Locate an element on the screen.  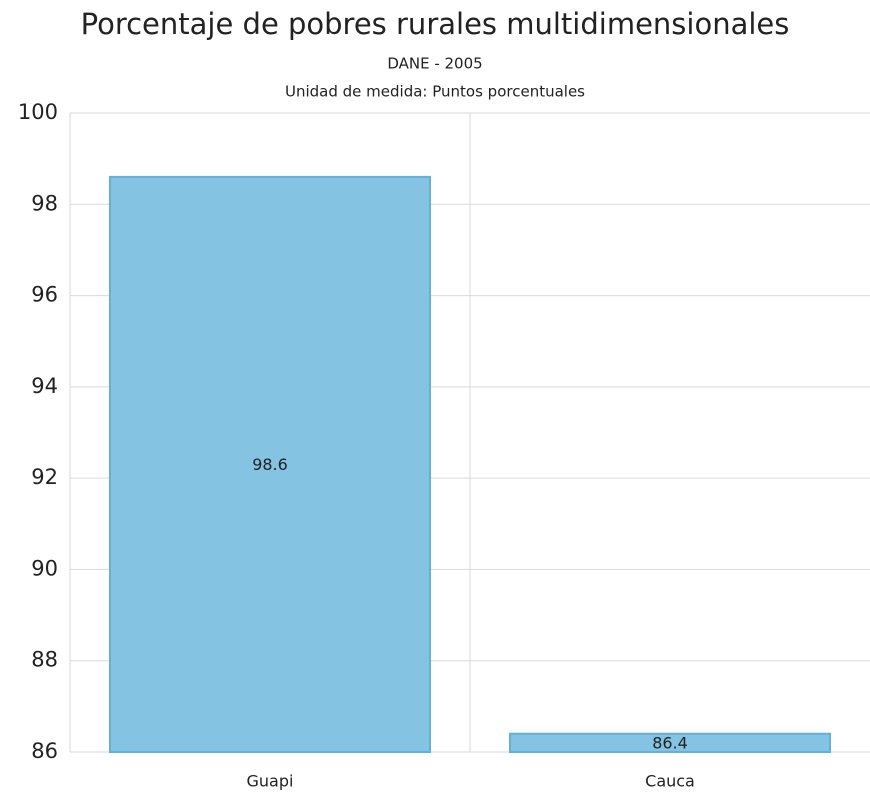
bar is located at coordinates (670, 743).